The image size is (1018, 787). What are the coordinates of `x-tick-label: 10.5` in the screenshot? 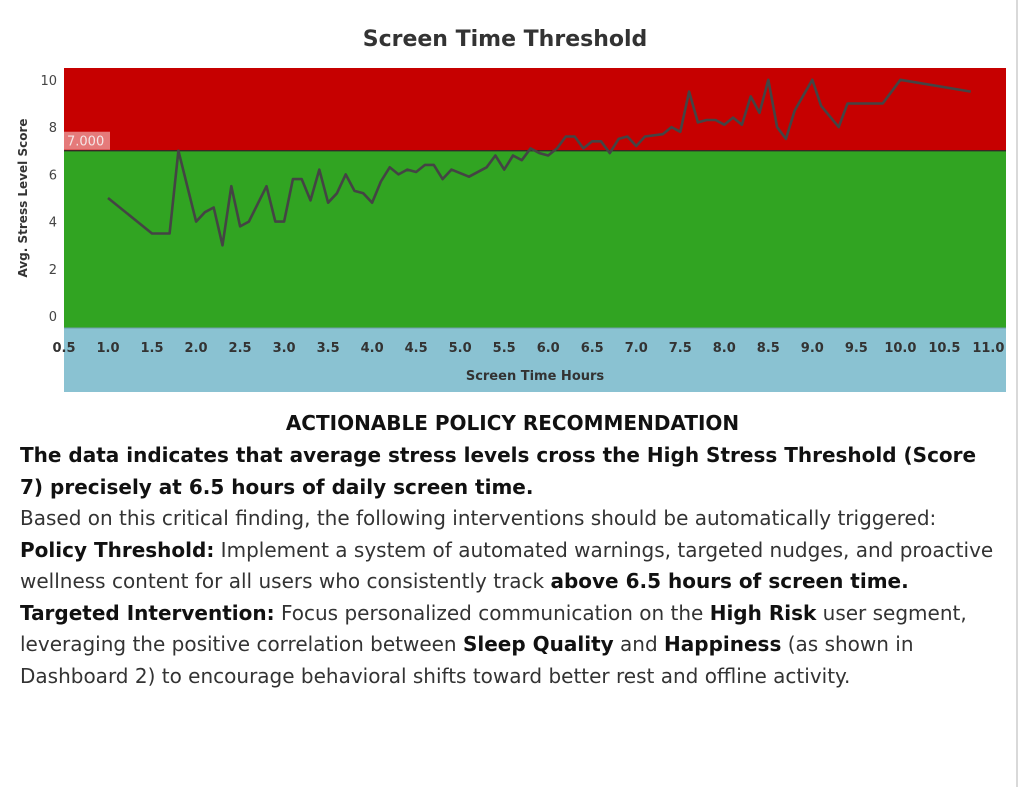 It's located at (944, 348).